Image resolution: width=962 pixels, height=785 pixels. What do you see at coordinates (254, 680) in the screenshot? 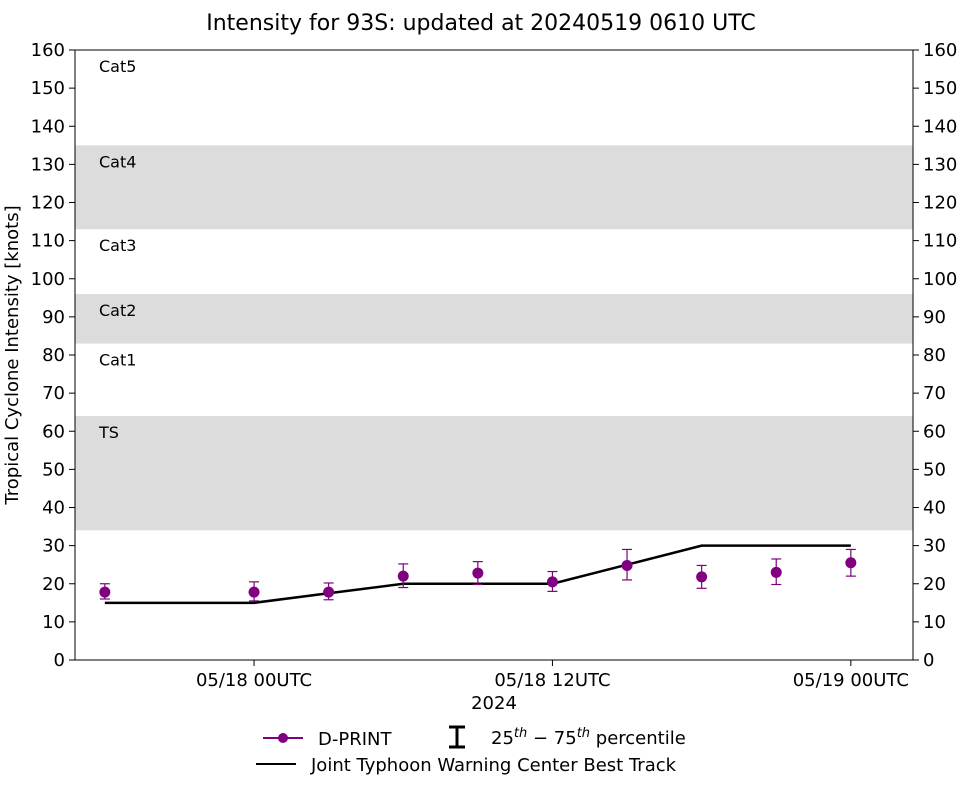
I see `x-tick-label: 05/18 00UTC` at bounding box center [254, 680].